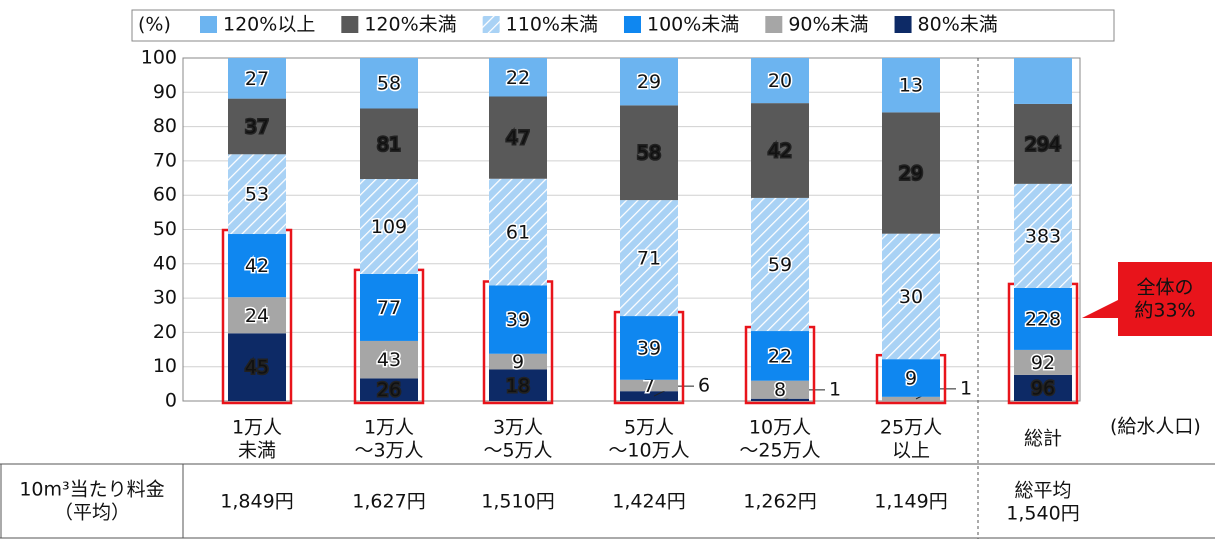 Image resolution: width=1215 pixels, height=539 pixels. Describe the element at coordinates (171, 401) in the screenshot. I see `y-tick-label: 0` at that location.